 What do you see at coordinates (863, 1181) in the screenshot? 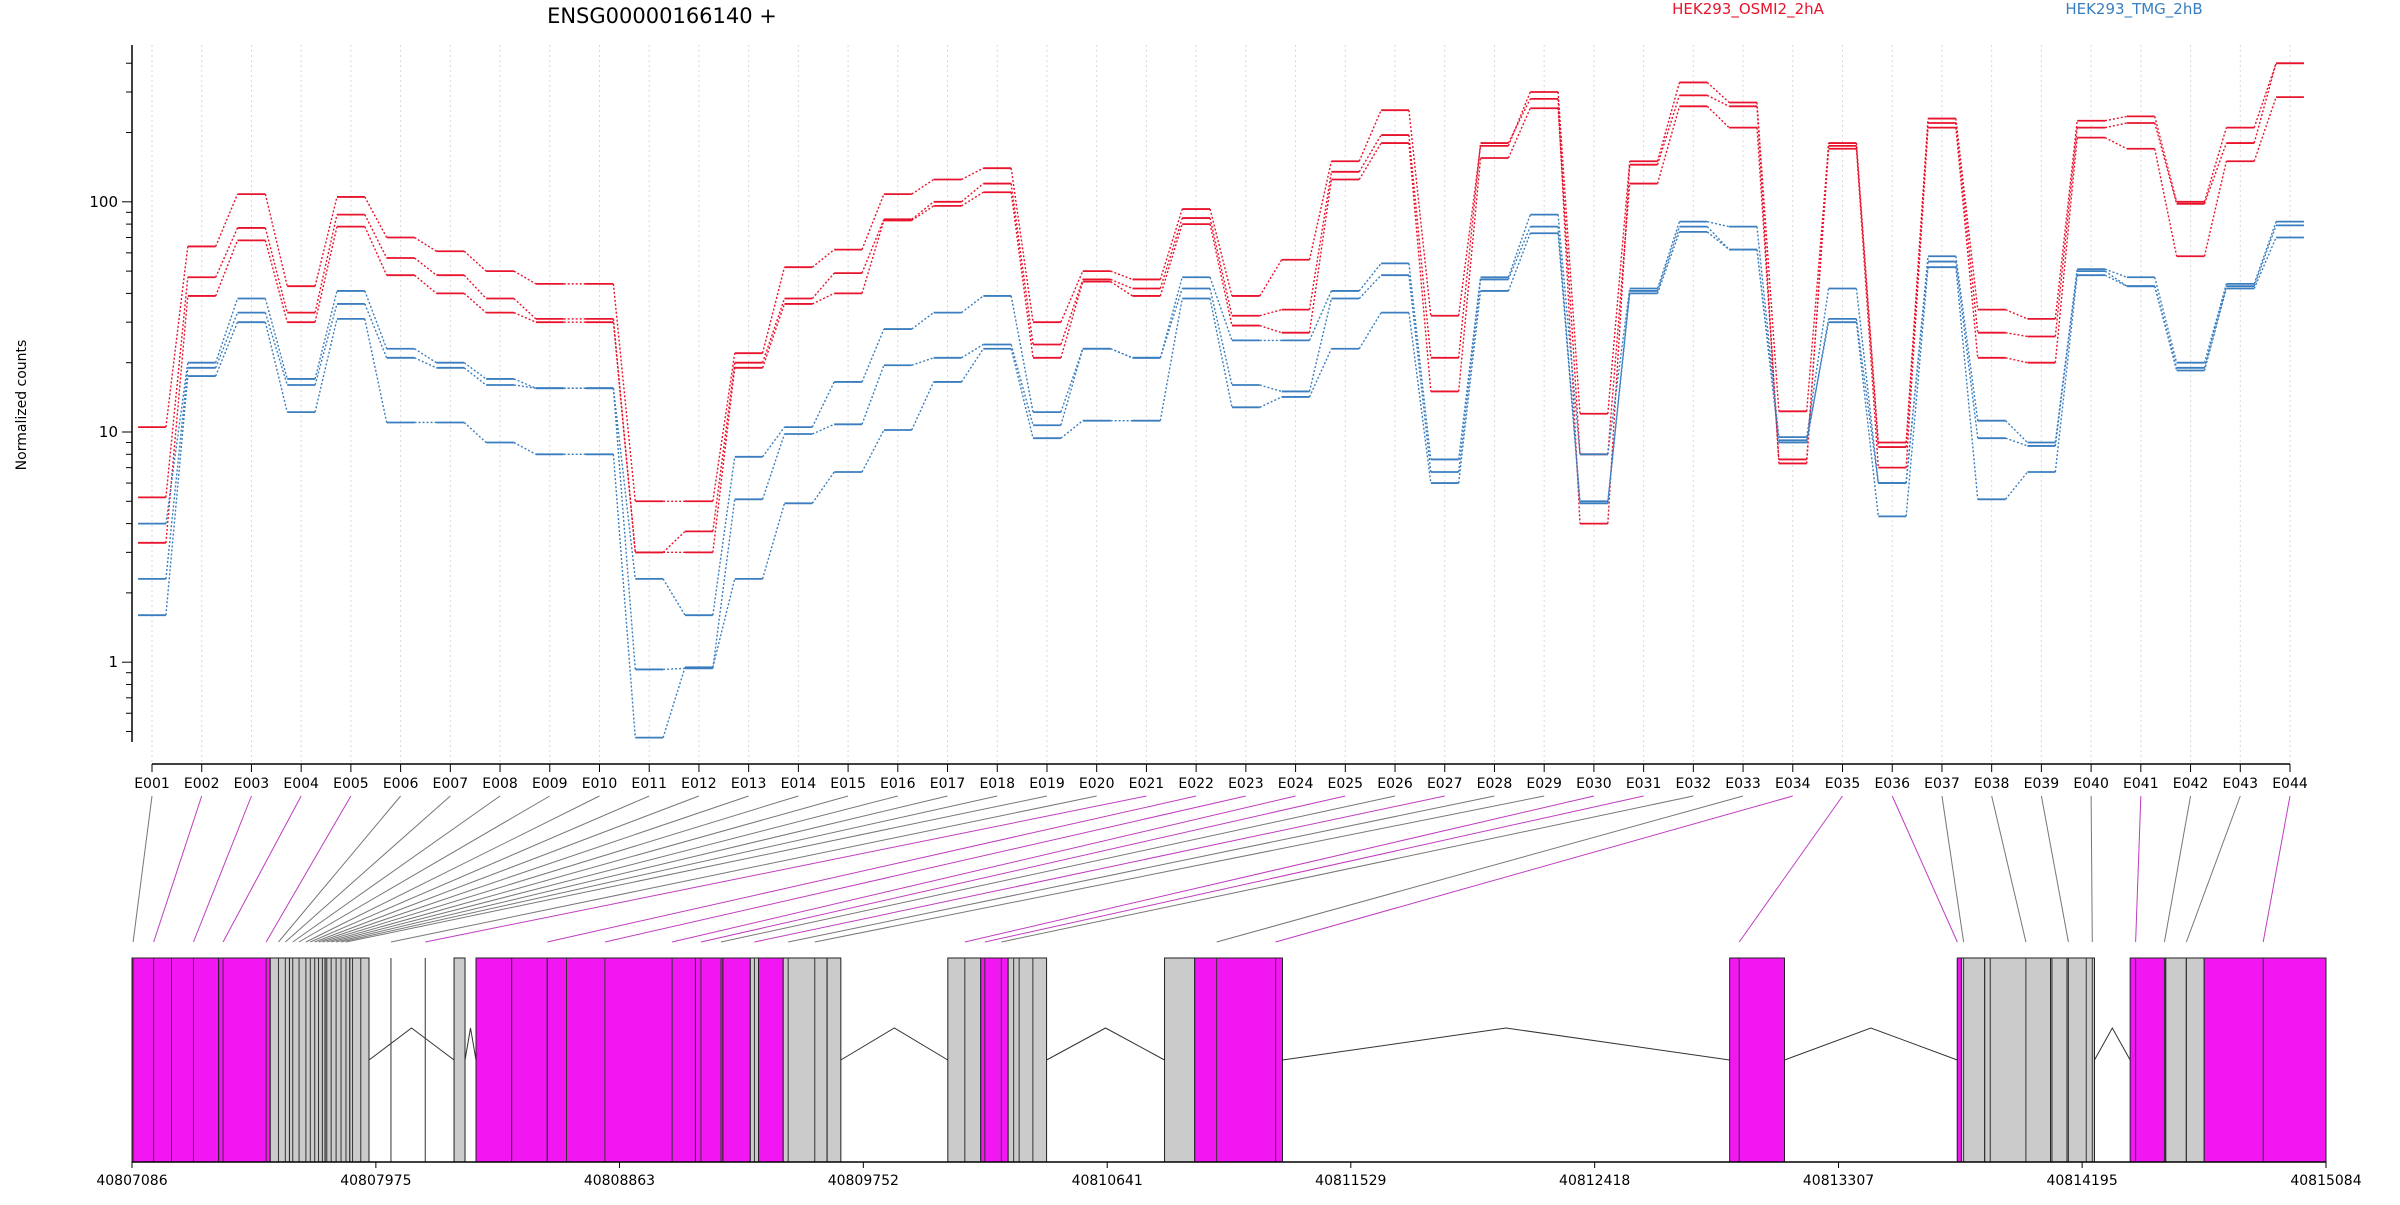
I see `coordinate-label: 40809752` at bounding box center [863, 1181].